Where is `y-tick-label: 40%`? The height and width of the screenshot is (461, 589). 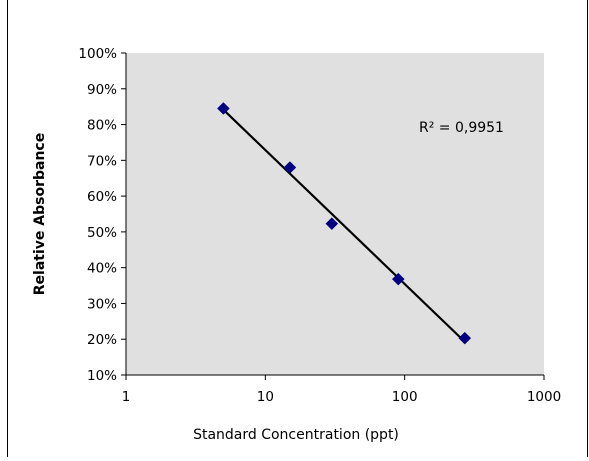
y-tick-label: 40% is located at coordinates (102, 269).